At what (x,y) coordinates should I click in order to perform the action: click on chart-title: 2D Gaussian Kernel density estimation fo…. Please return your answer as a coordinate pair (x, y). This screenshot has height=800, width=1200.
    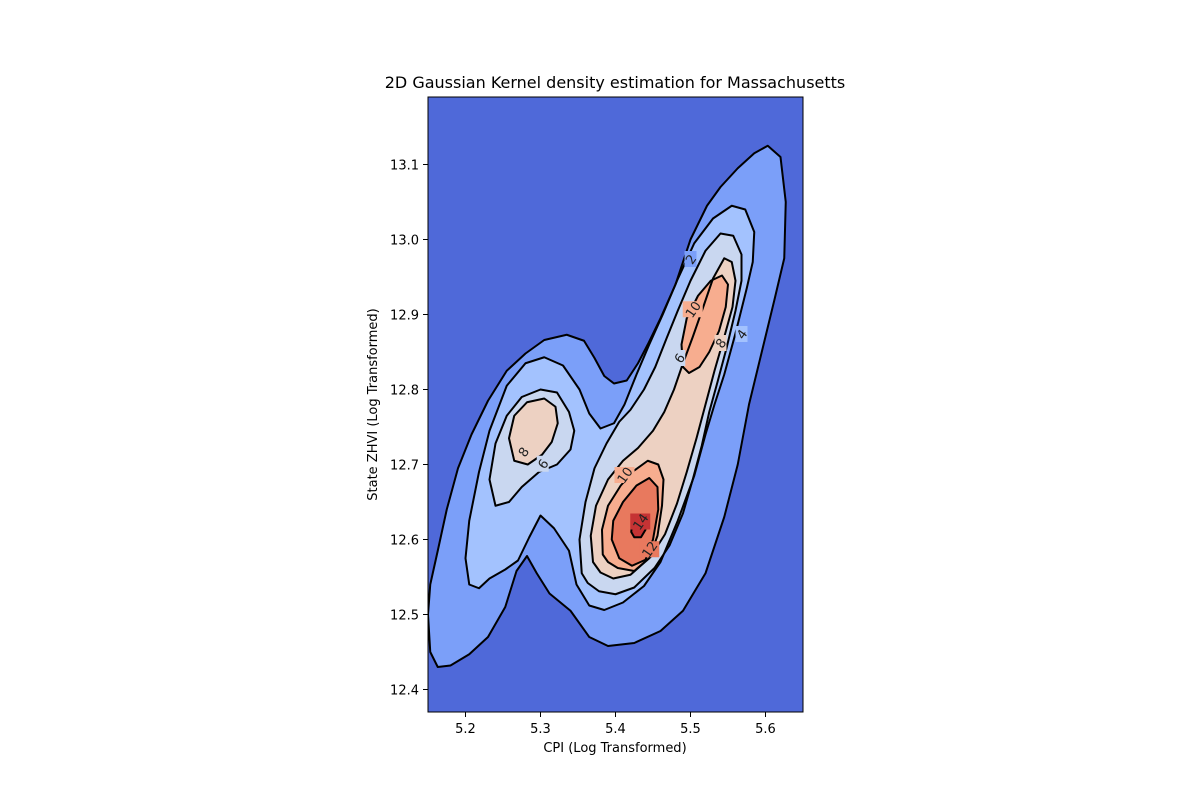
    Looking at the image, I should click on (615, 82).